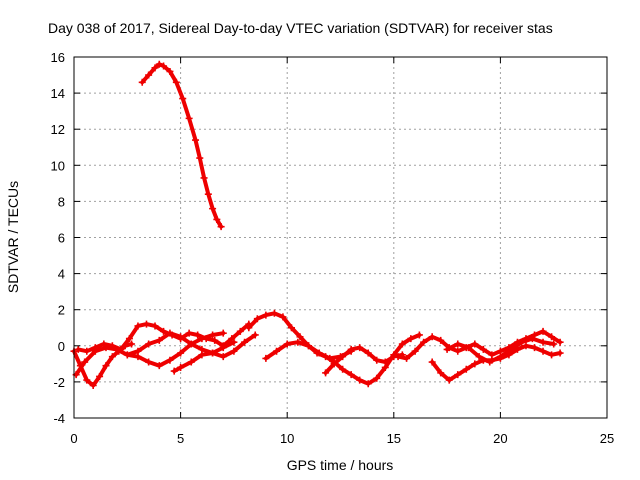 This screenshot has height=480, width=640. I want to click on y-tick-label: -4, so click(59, 418).